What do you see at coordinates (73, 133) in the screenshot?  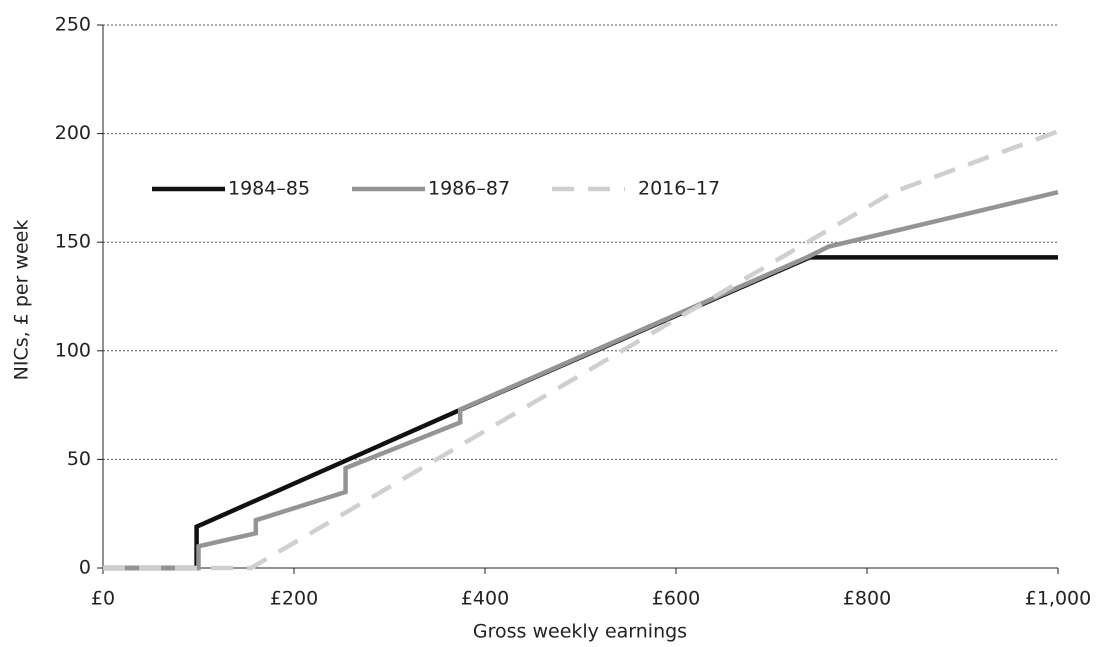 I see `y-tick-label: 200` at bounding box center [73, 133].